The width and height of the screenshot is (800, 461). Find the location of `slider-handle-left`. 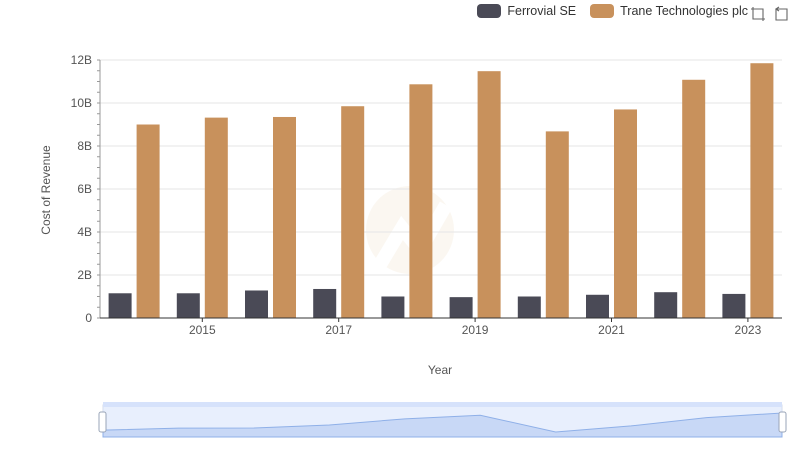

slider-handle-left is located at coordinates (102, 422).